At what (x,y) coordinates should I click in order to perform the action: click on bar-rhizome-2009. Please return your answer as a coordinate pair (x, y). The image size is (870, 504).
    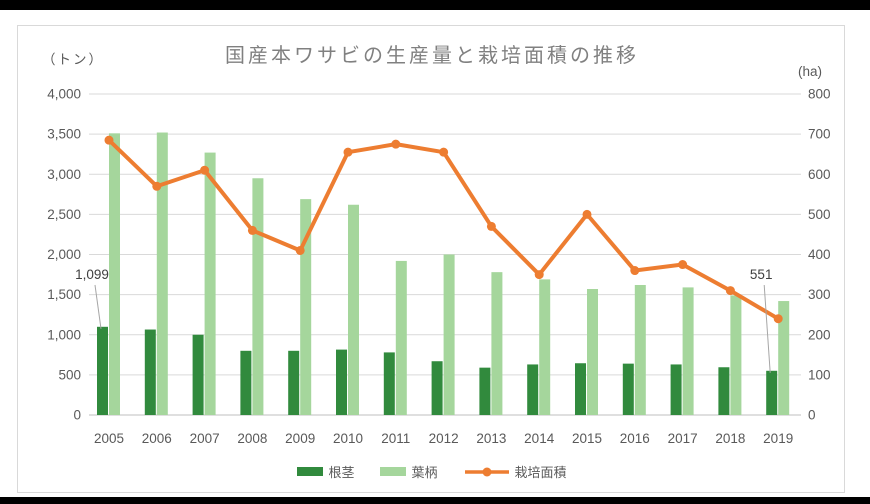
    Looking at the image, I should click on (294, 382).